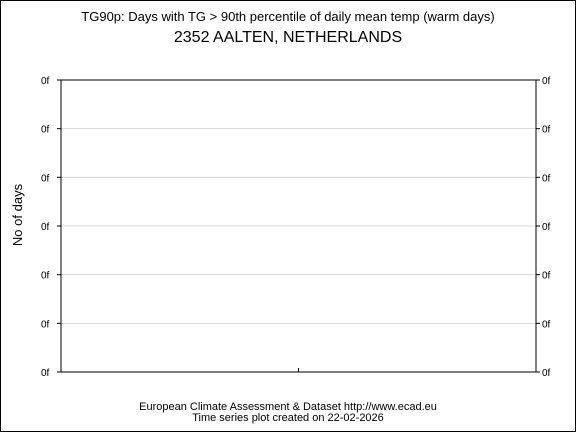  What do you see at coordinates (288, 37) in the screenshot?
I see `chart-subtitle: 2352 AALTEN, NETHERLANDS` at bounding box center [288, 37].